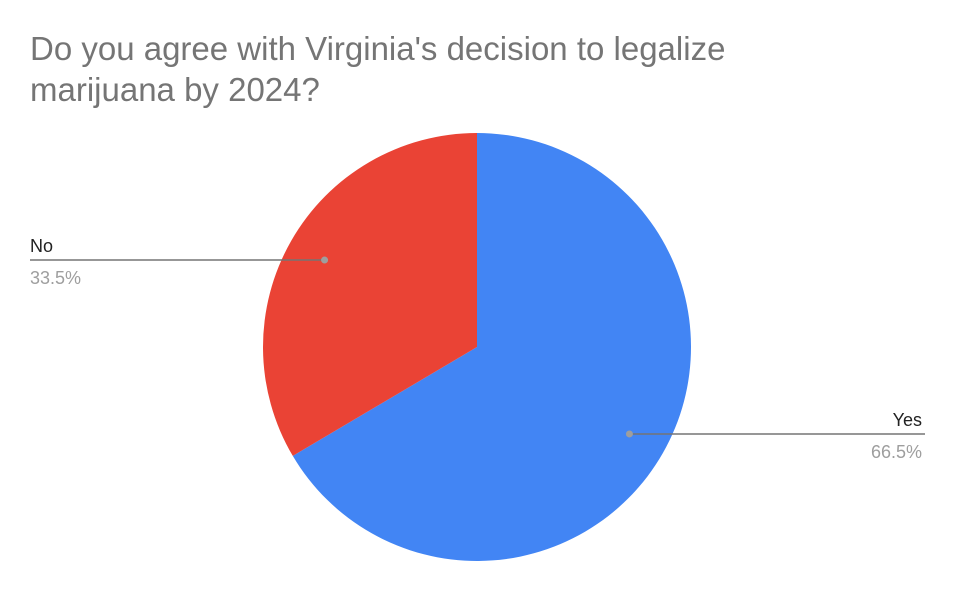 The height and width of the screenshot is (590, 955). What do you see at coordinates (41, 246) in the screenshot?
I see `slice-label-no: No` at bounding box center [41, 246].